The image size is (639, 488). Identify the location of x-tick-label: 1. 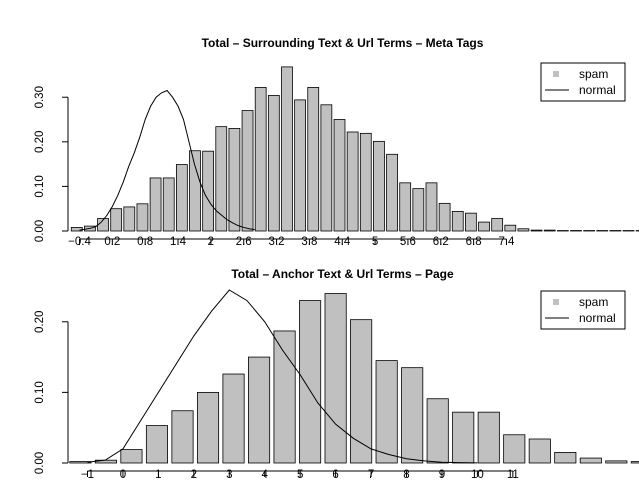
(158, 475).